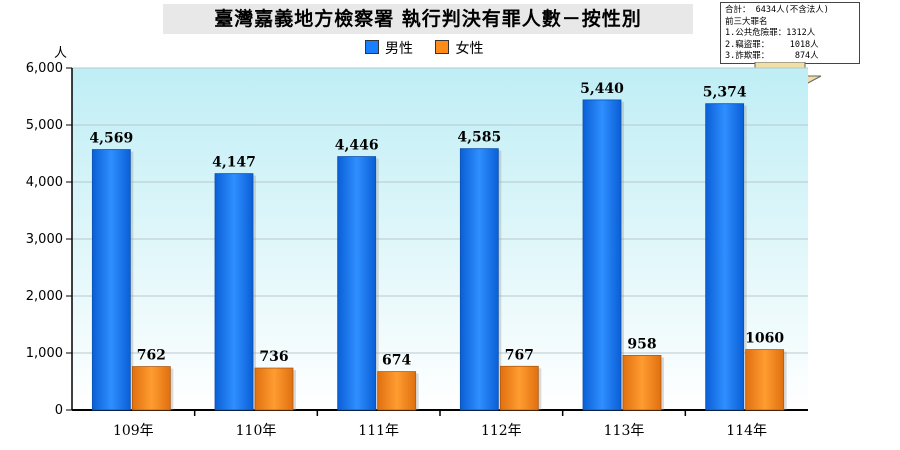 The height and width of the screenshot is (450, 900). I want to click on data-label-female: 1060, so click(764, 339).